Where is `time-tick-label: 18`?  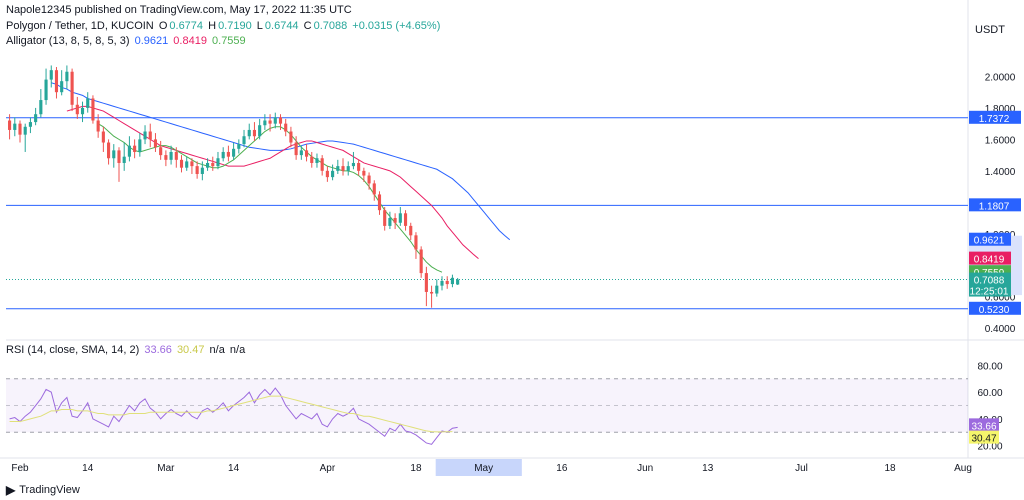 time-tick-label: 18 is located at coordinates (416, 468).